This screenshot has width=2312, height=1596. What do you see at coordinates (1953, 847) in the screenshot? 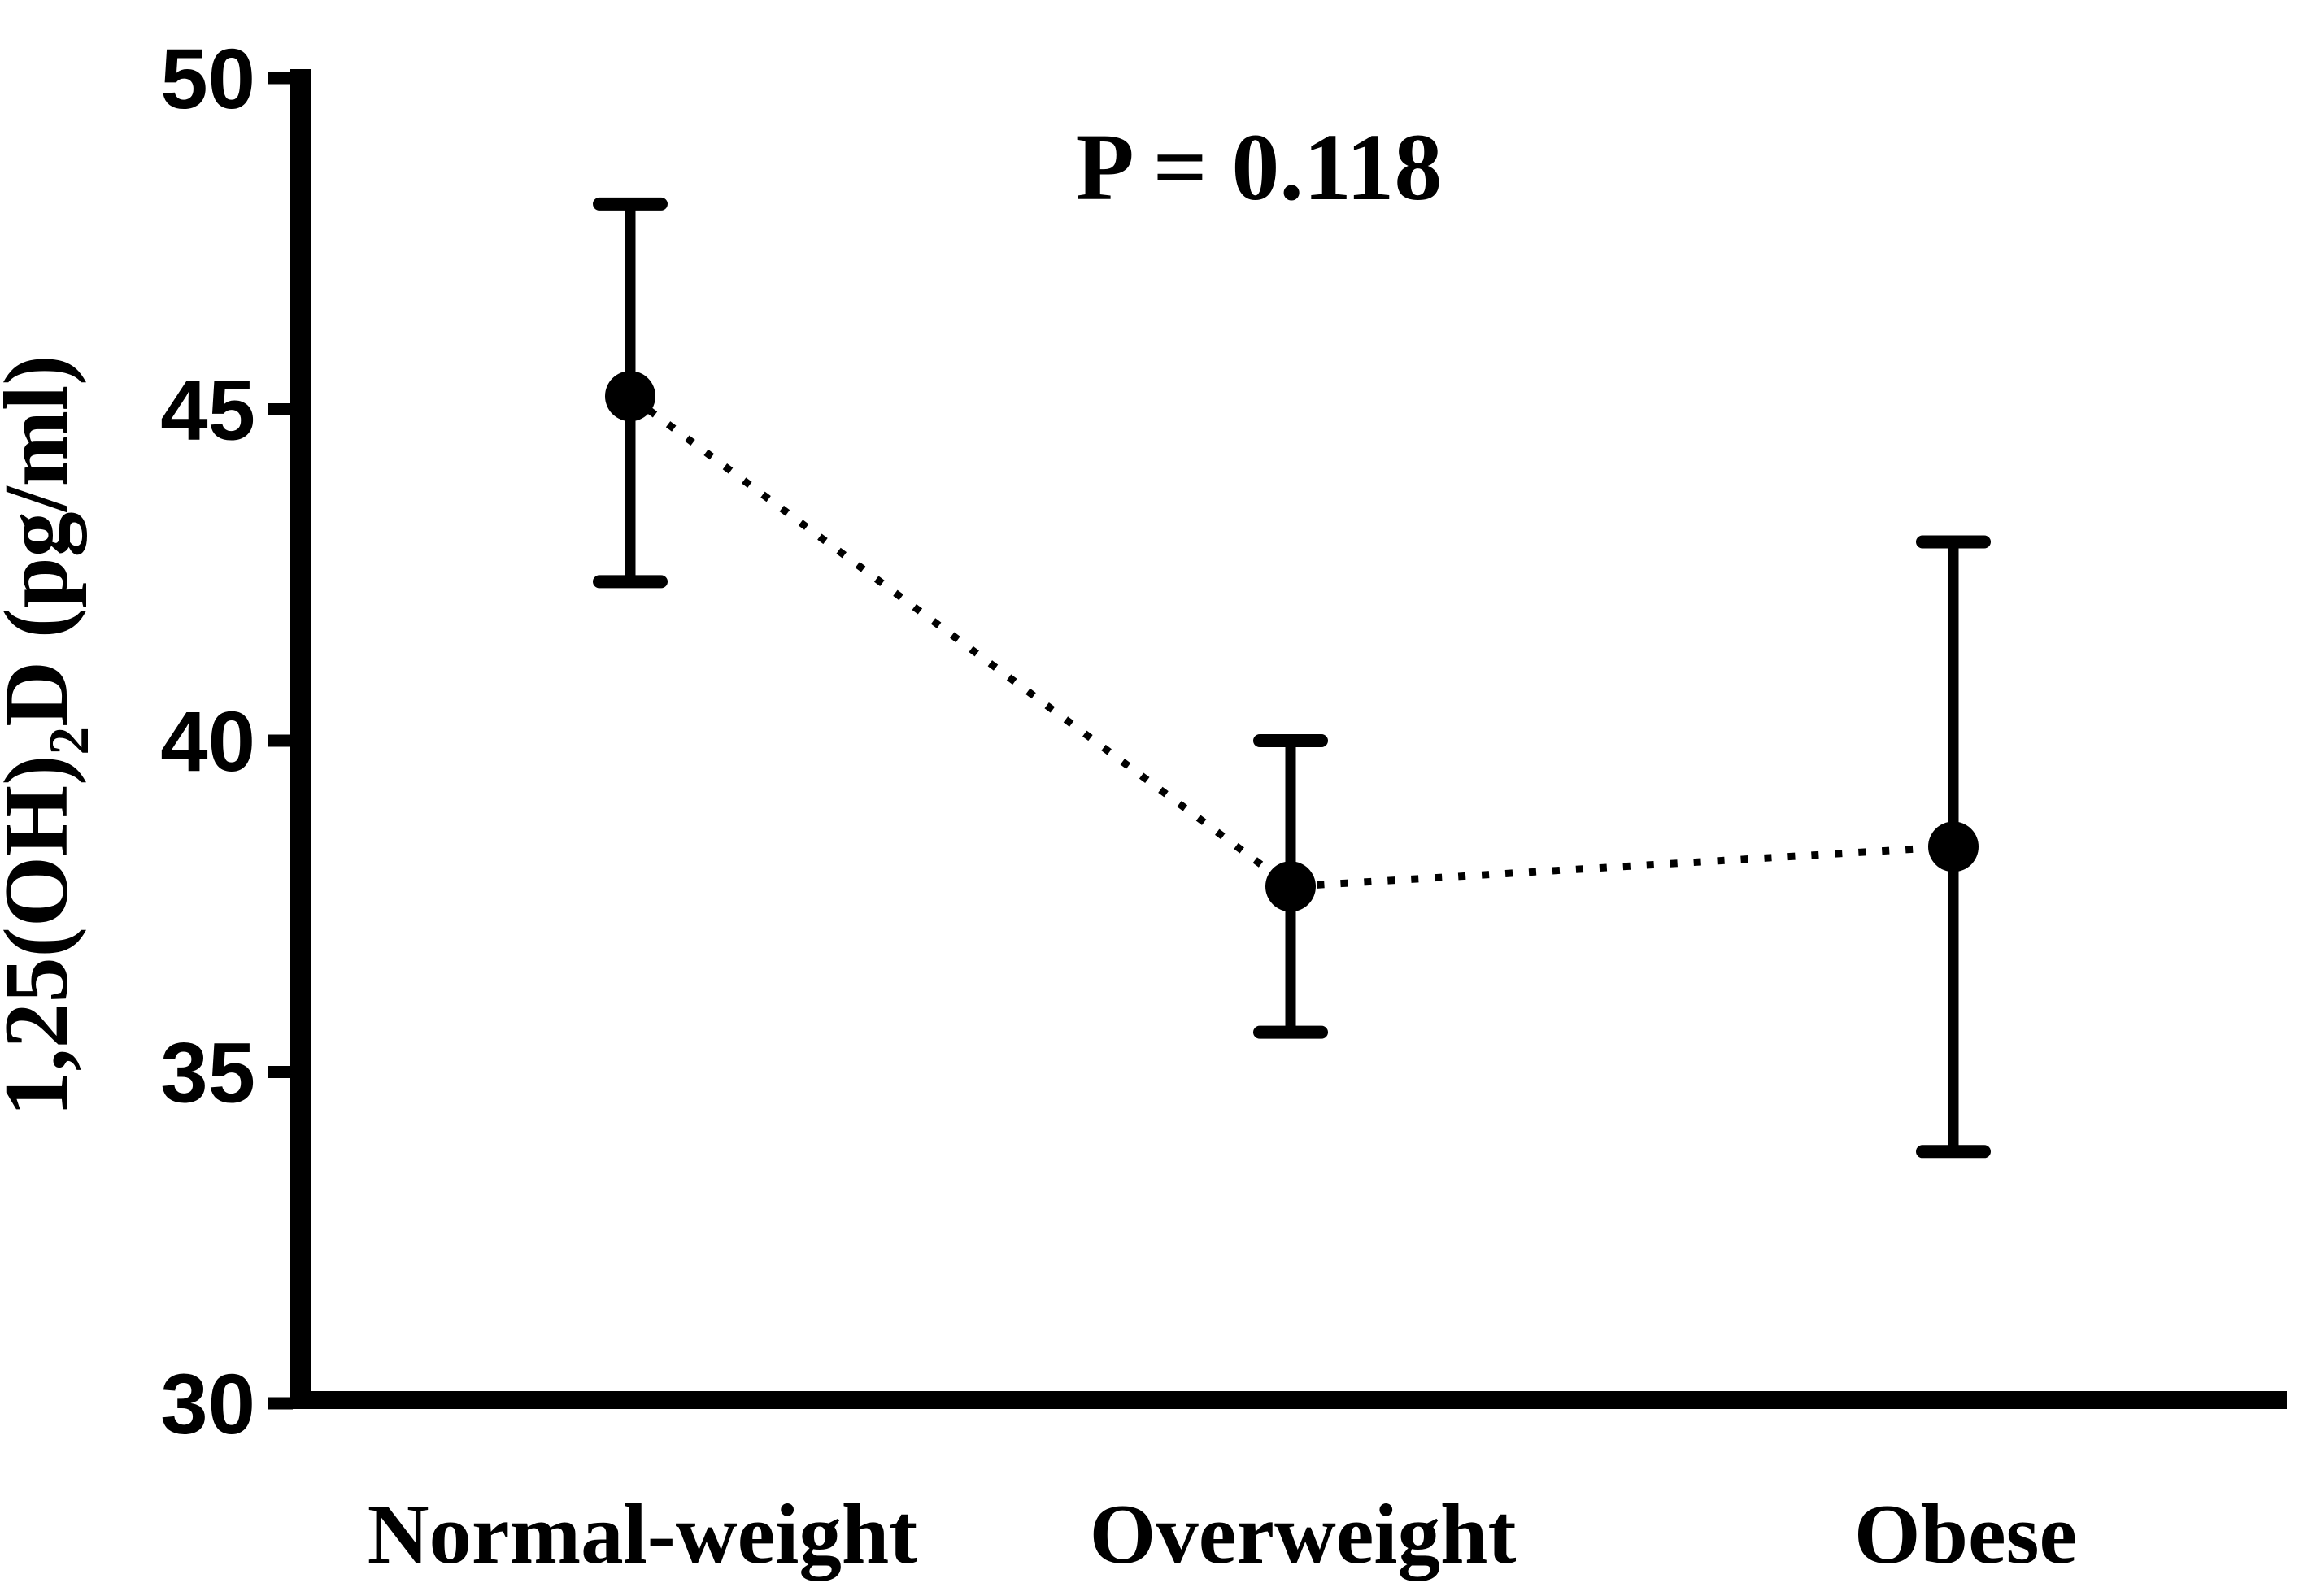
I see `marker-obese` at bounding box center [1953, 847].